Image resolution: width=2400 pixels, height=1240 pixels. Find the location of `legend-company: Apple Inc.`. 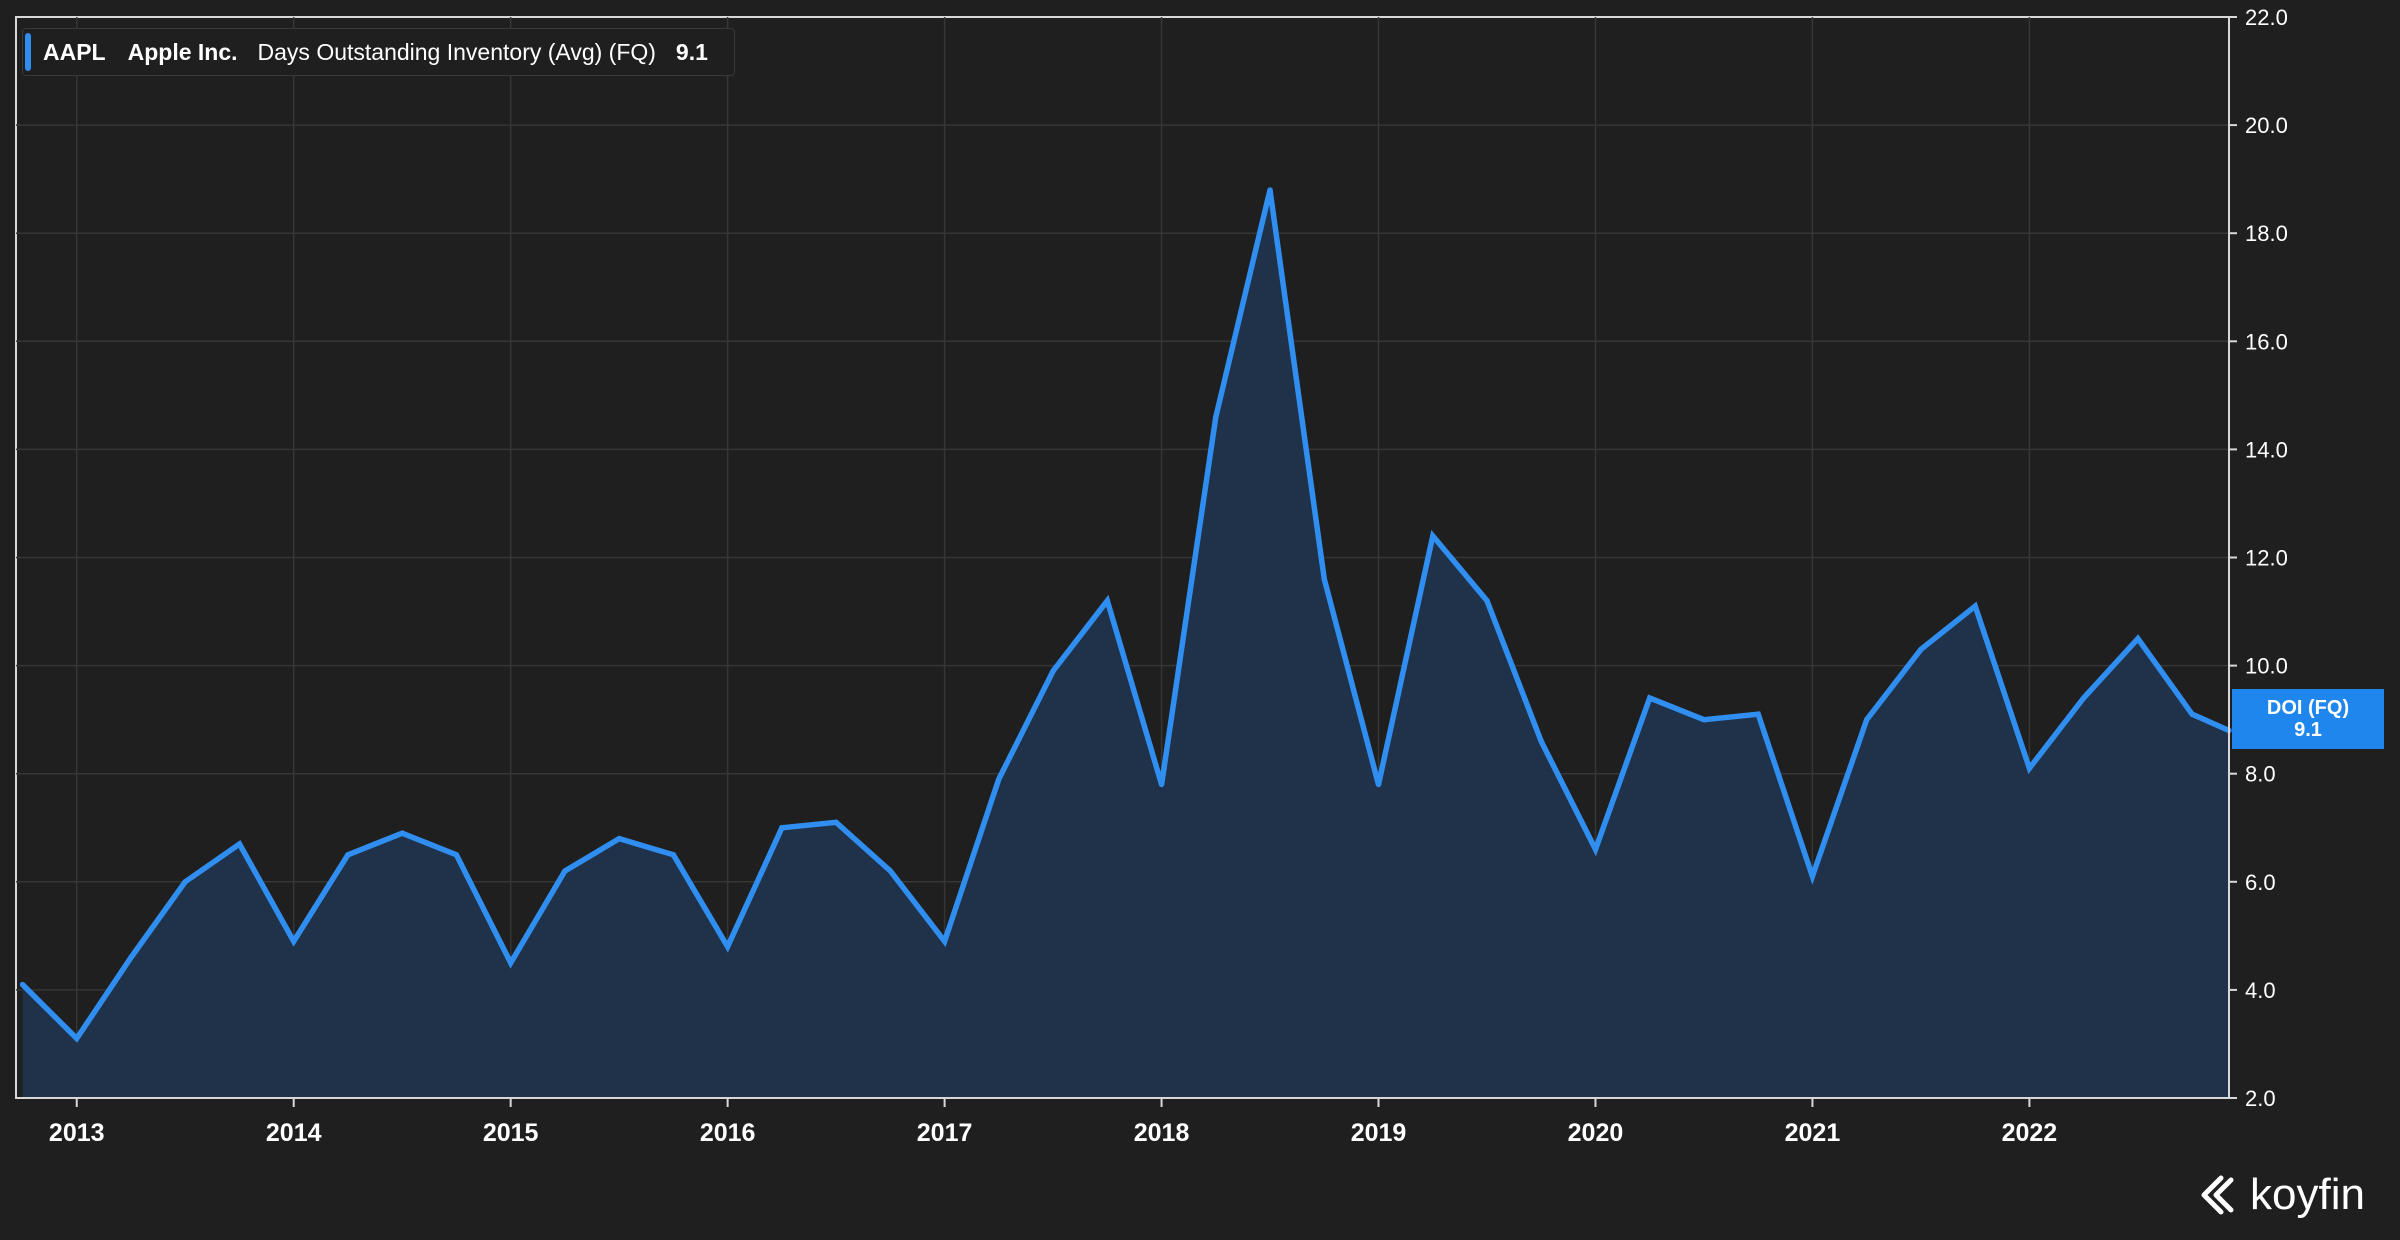

legend-company: Apple Inc. is located at coordinates (182, 51).